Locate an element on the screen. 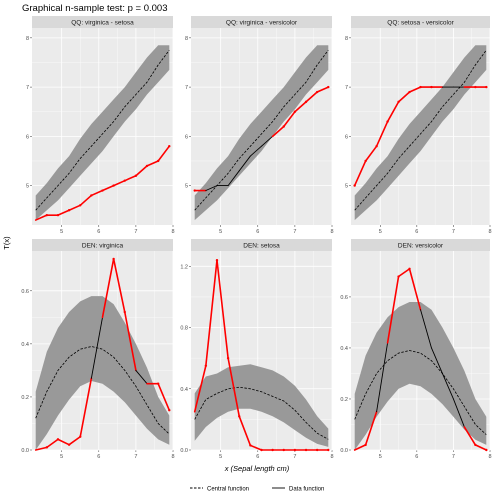 The height and width of the screenshot is (500, 500). panel-1: QQ: virginica - setosa 5 6 7 8 5 6 7 8 is located at coordinates (100, 125).